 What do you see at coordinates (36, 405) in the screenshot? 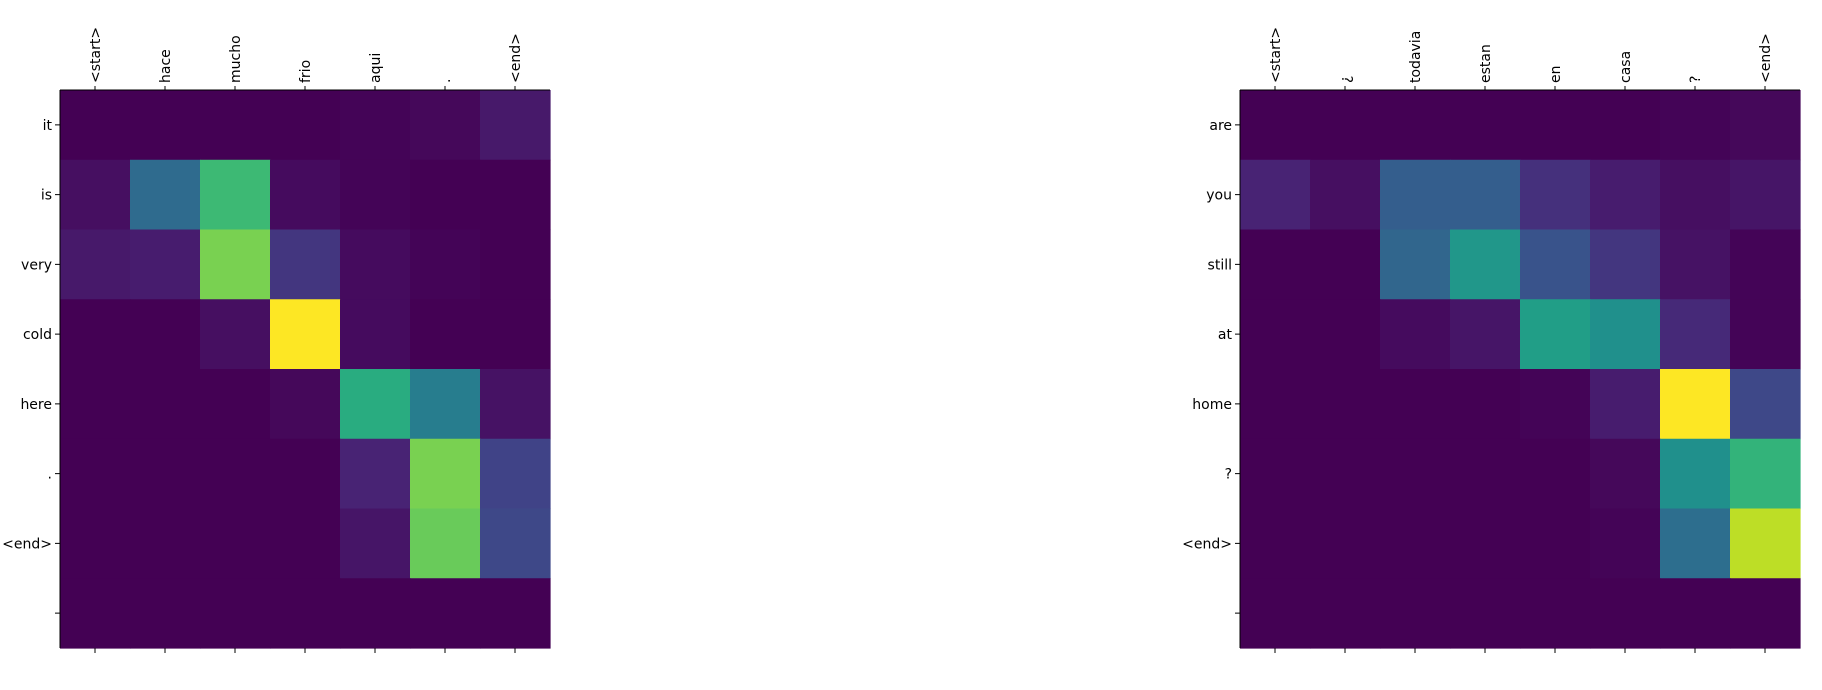
I see `y-tick-label: here` at bounding box center [36, 405].